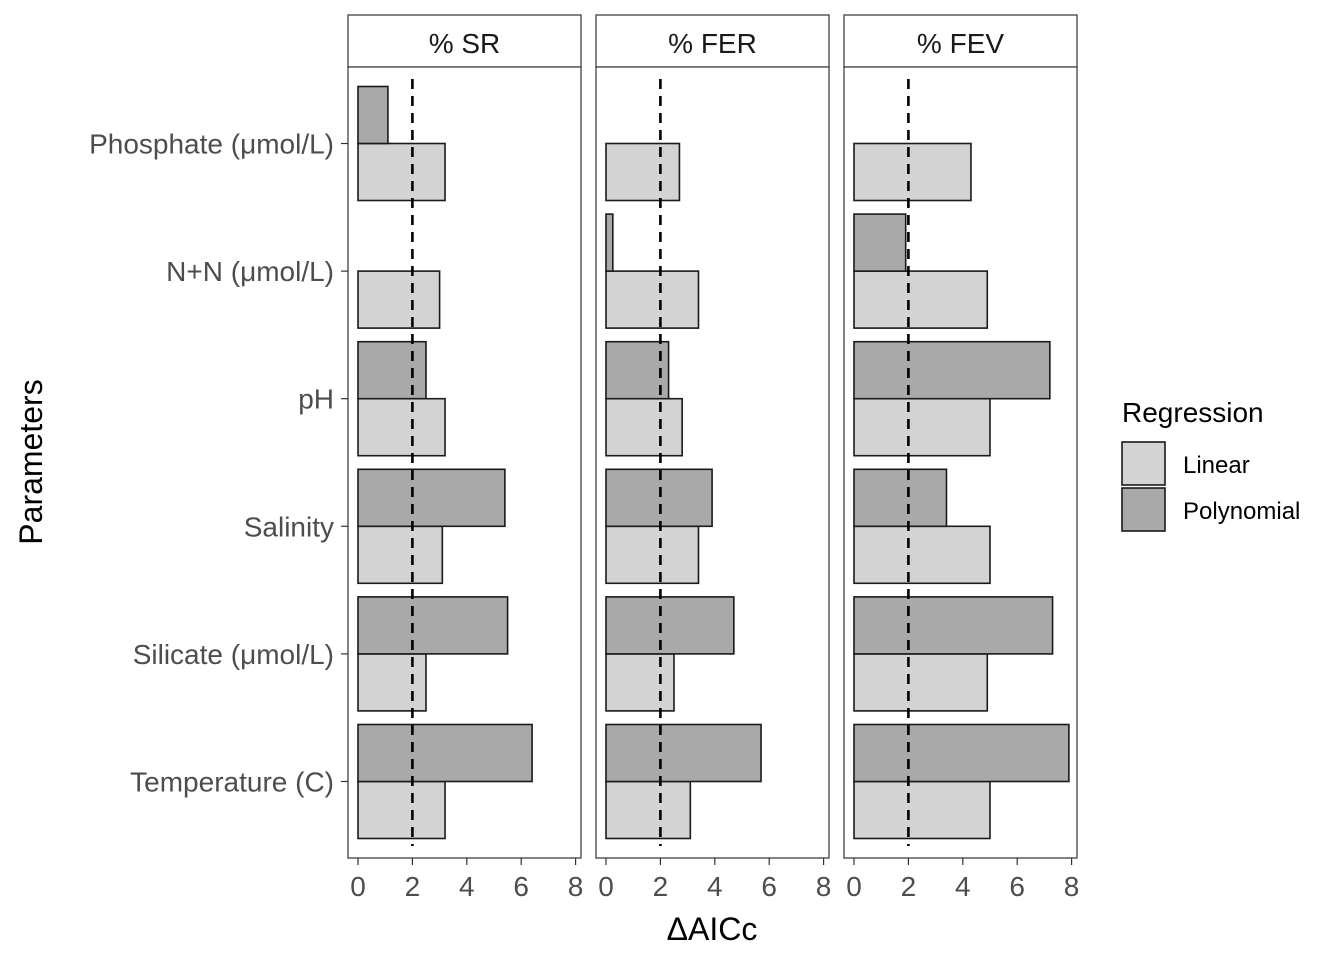 The image size is (1344, 960). I want to click on facet-strip-label: % FEV, so click(960, 43).